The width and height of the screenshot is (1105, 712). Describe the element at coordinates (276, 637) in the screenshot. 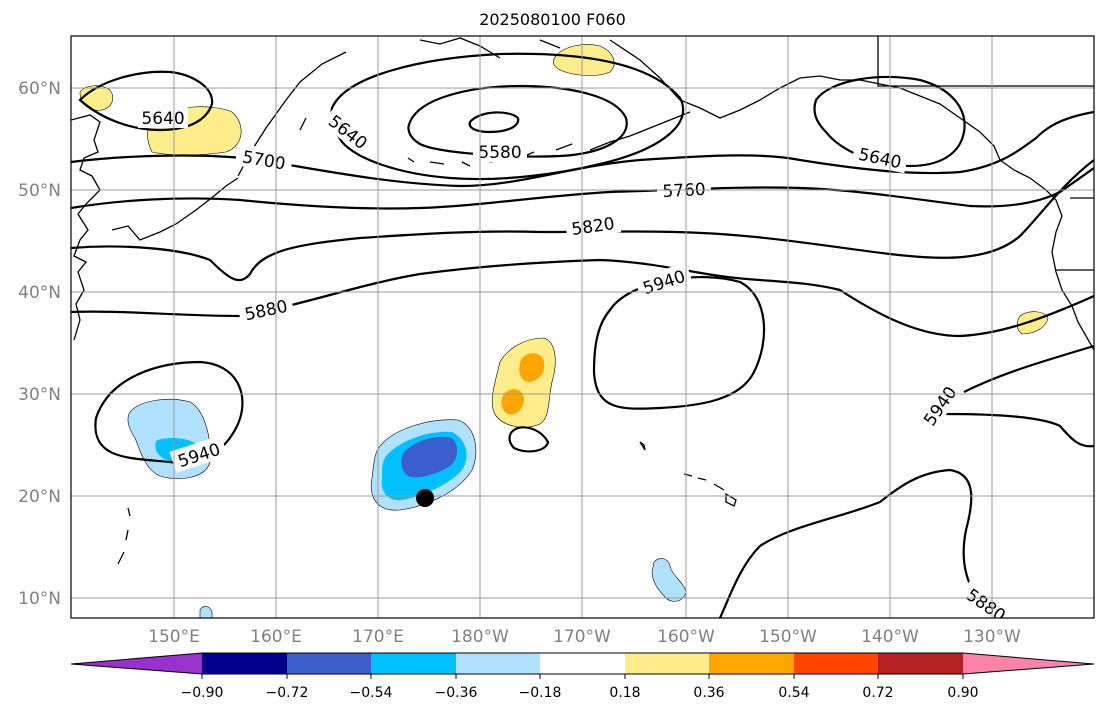

I see `lon-label-160e: 160°E` at that location.